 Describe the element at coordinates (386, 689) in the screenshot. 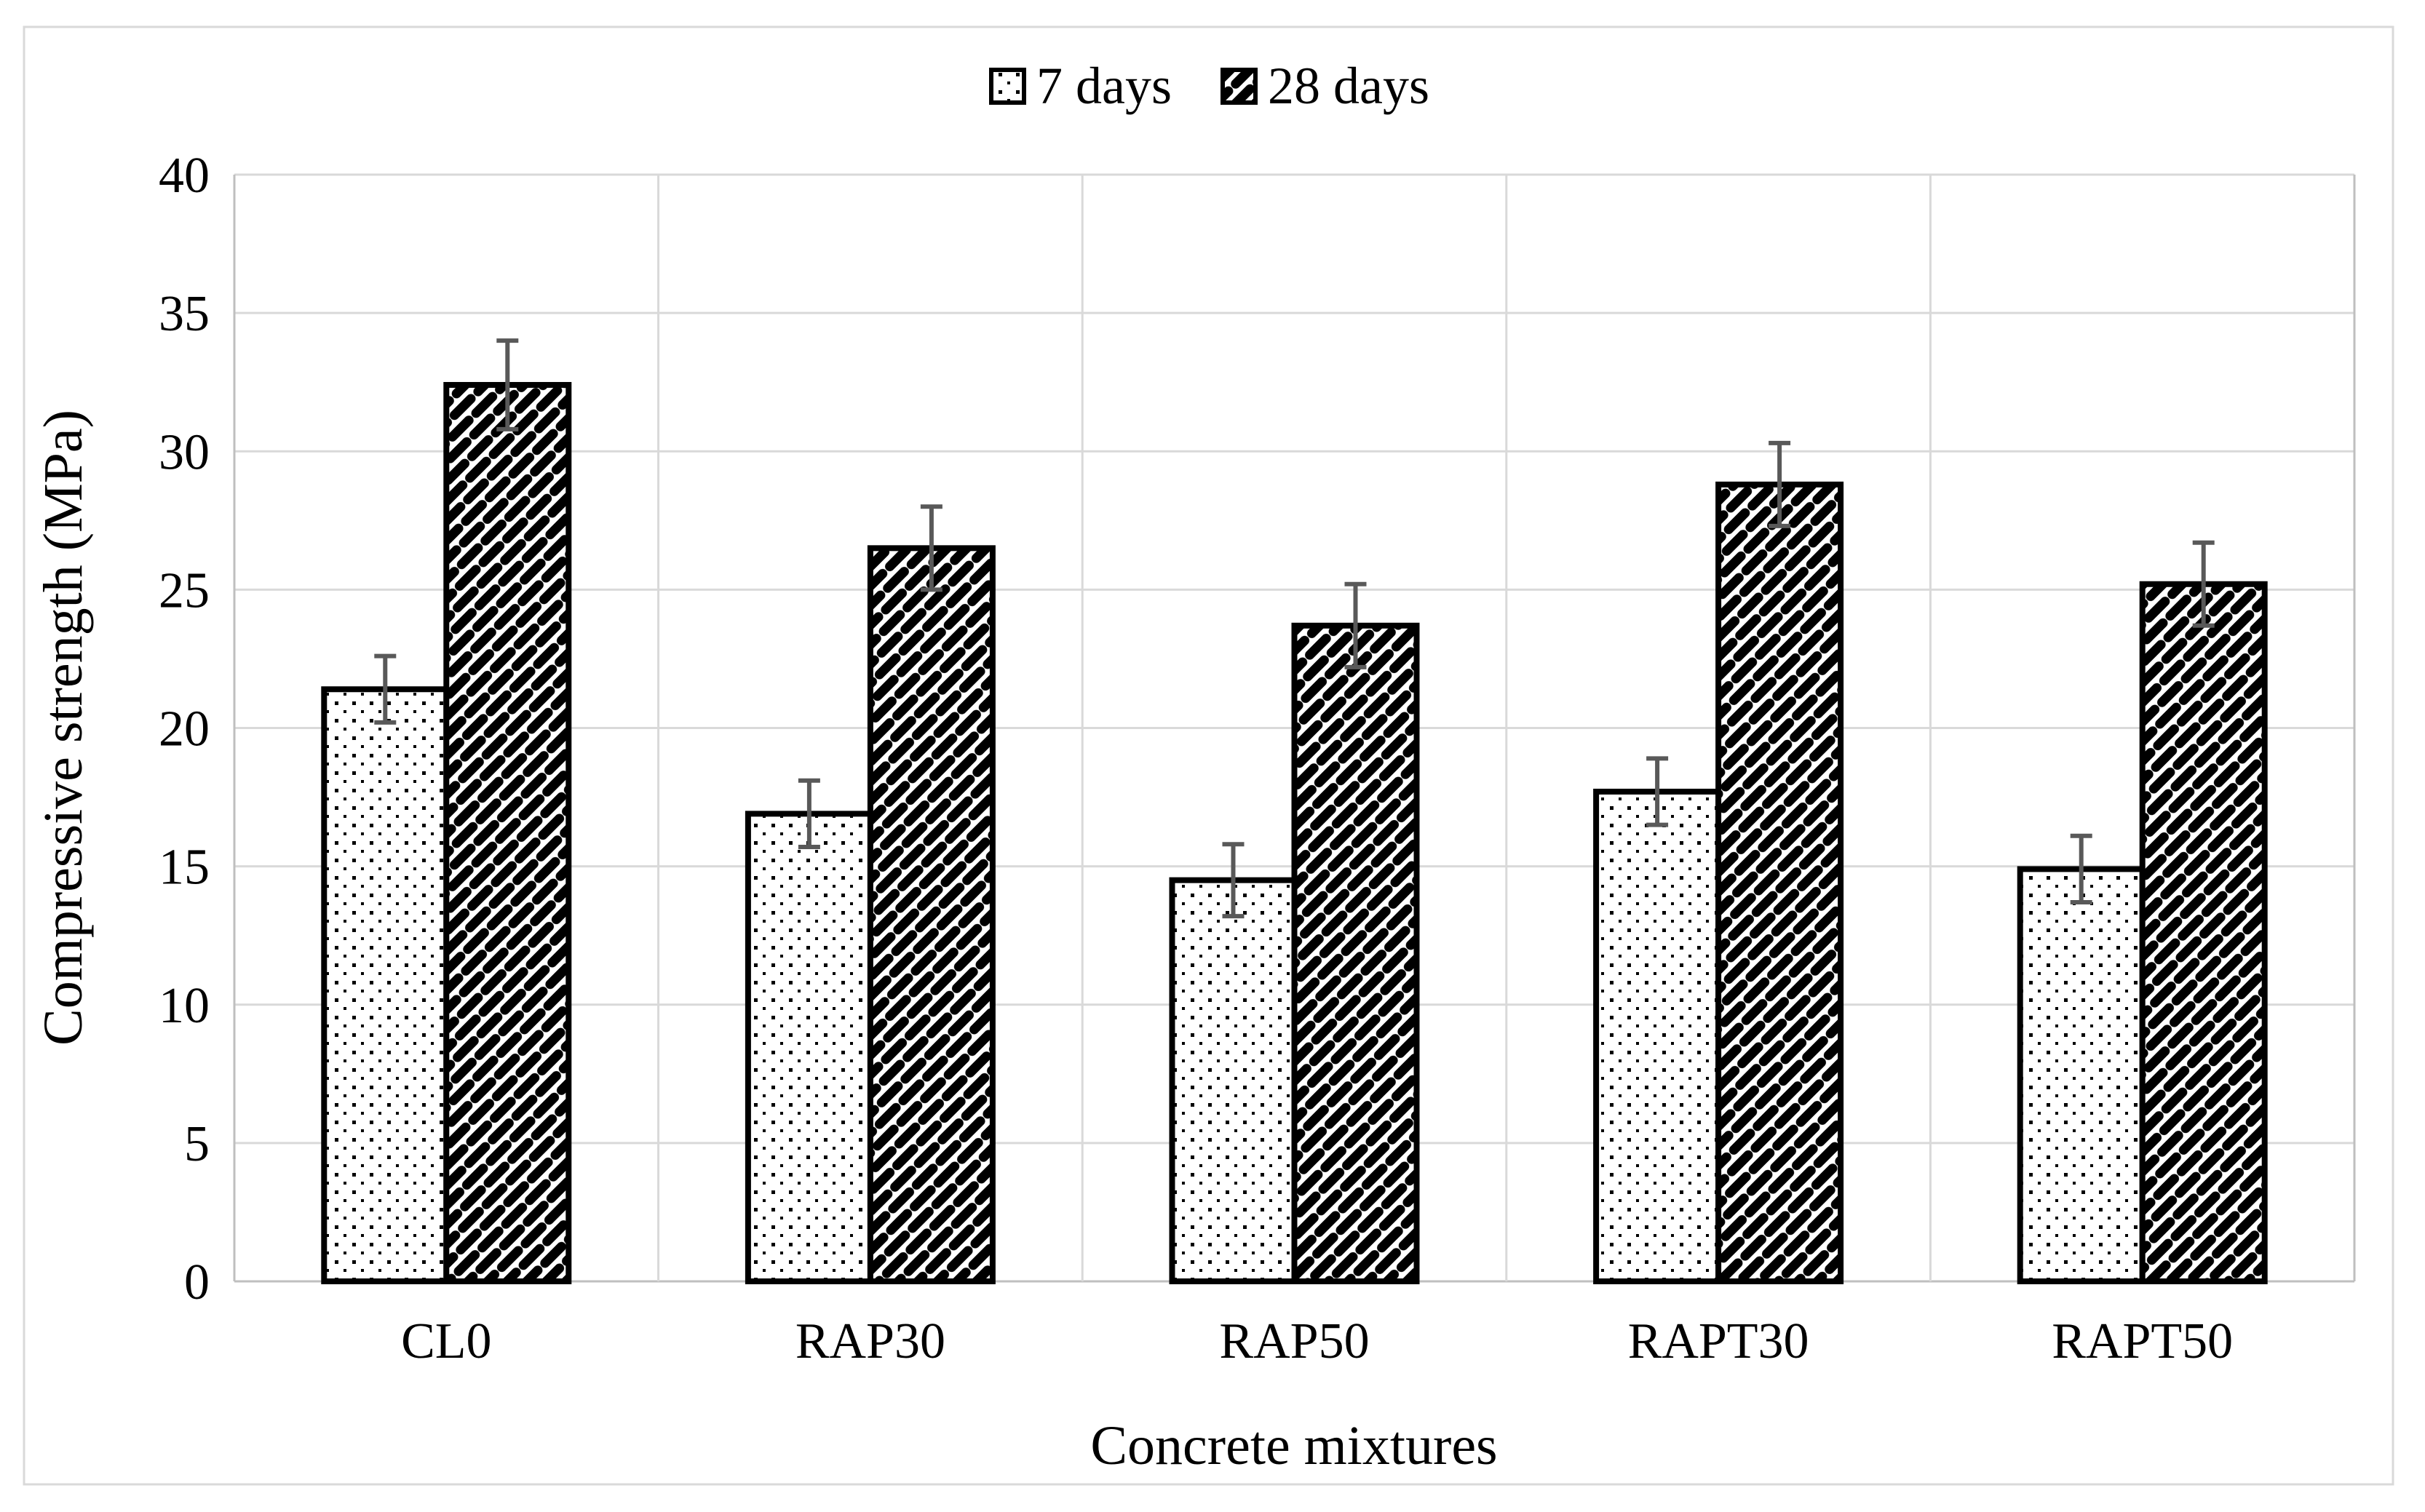

I see `error-bar-7days-CL0` at that location.